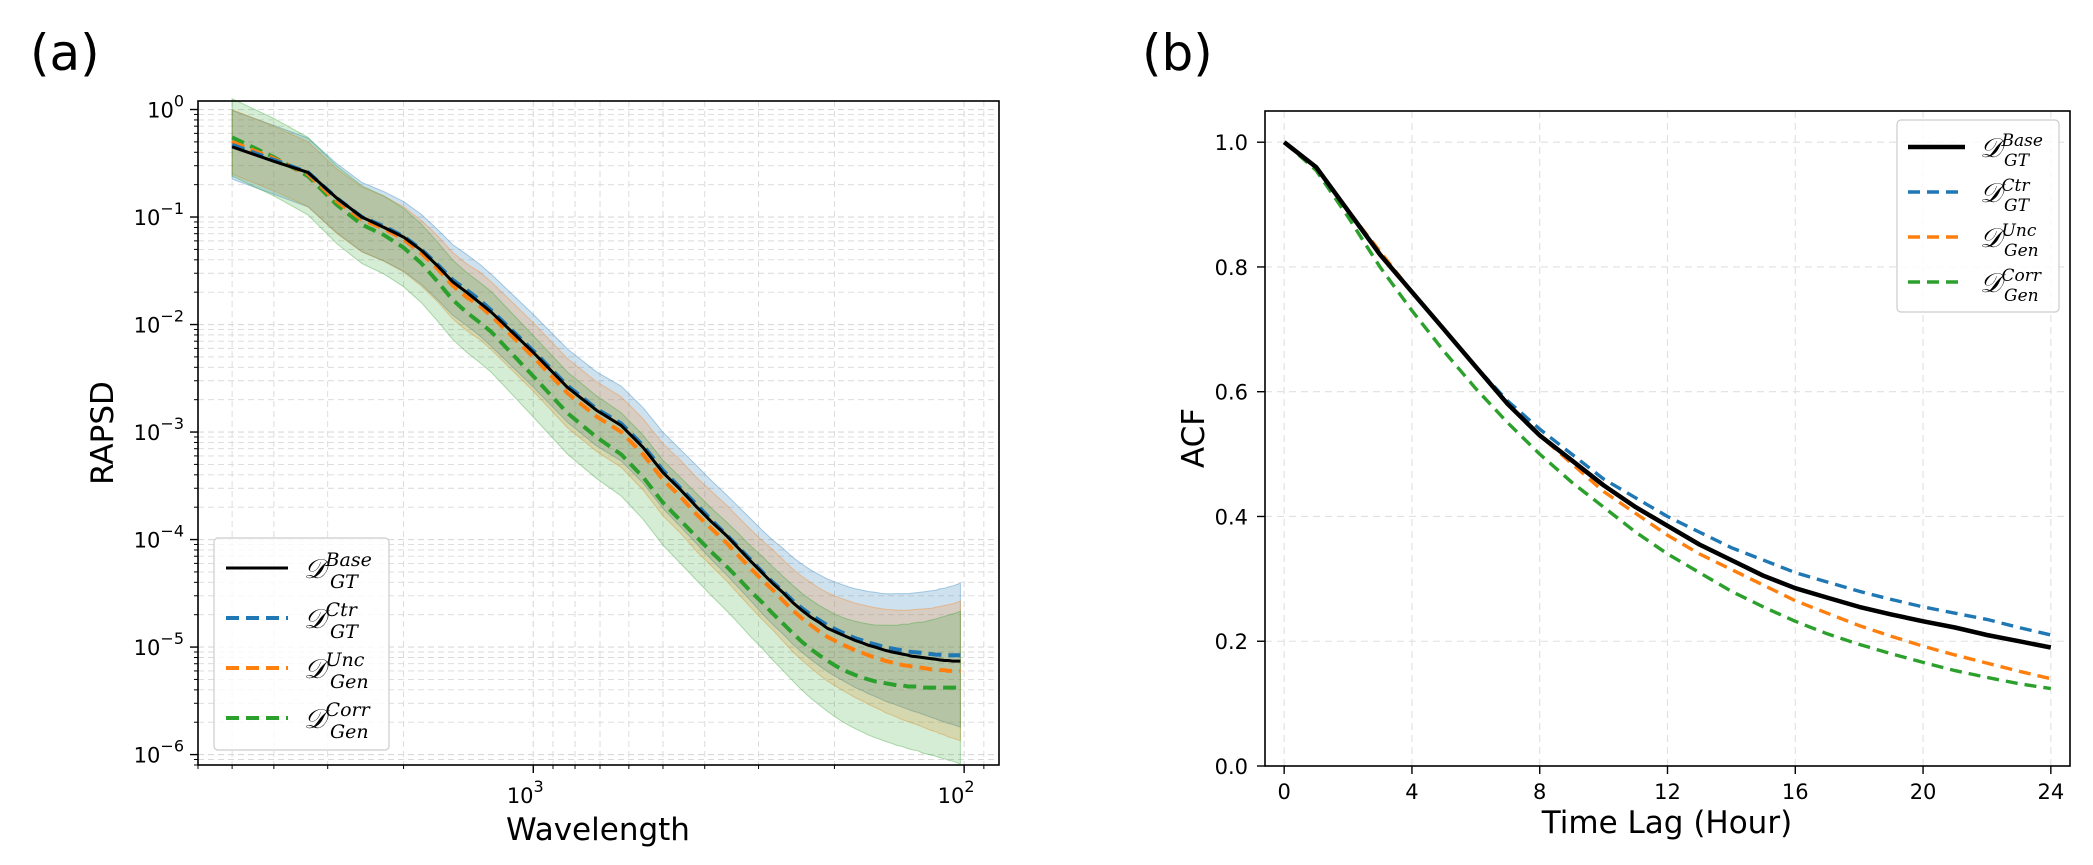 The height and width of the screenshot is (865, 2093). What do you see at coordinates (1231, 143) in the screenshot?
I see `y-tick-label: 1.0` at bounding box center [1231, 143].